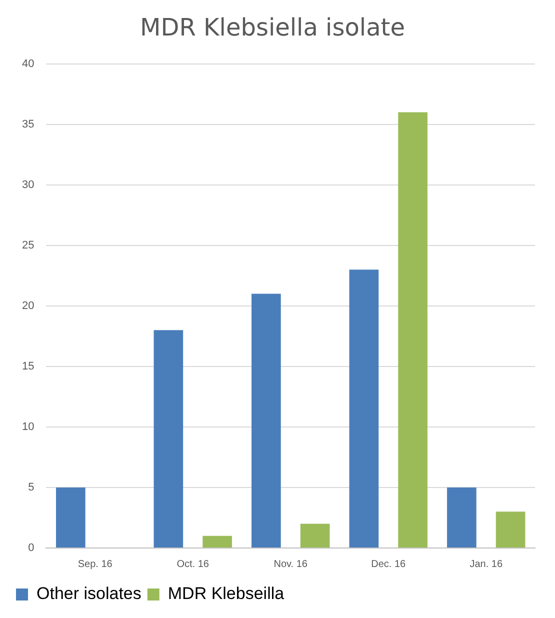 Image resolution: width=555 pixels, height=618 pixels. I want to click on y-tick-label: 25, so click(28, 245).